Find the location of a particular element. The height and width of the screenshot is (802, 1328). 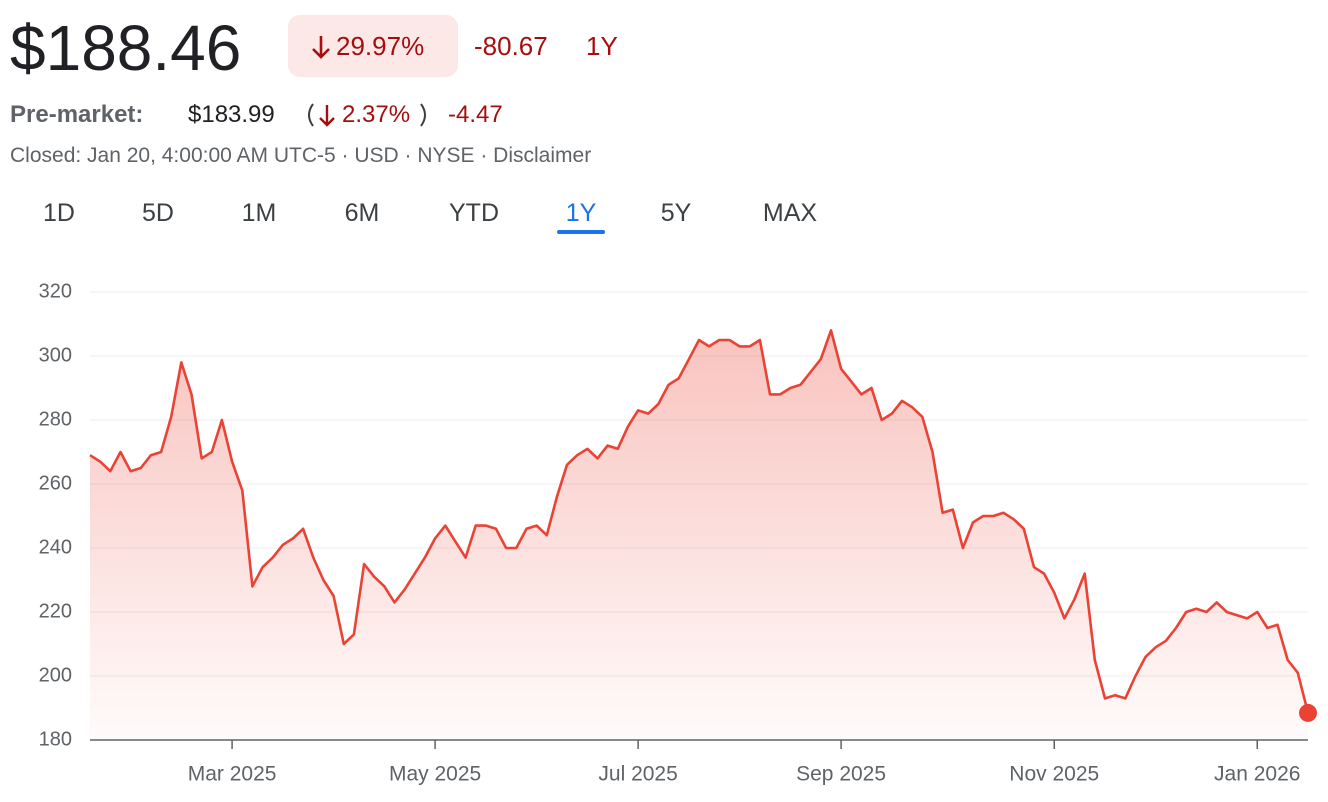

x-tick-label: Jan 2026 is located at coordinates (1257, 774).